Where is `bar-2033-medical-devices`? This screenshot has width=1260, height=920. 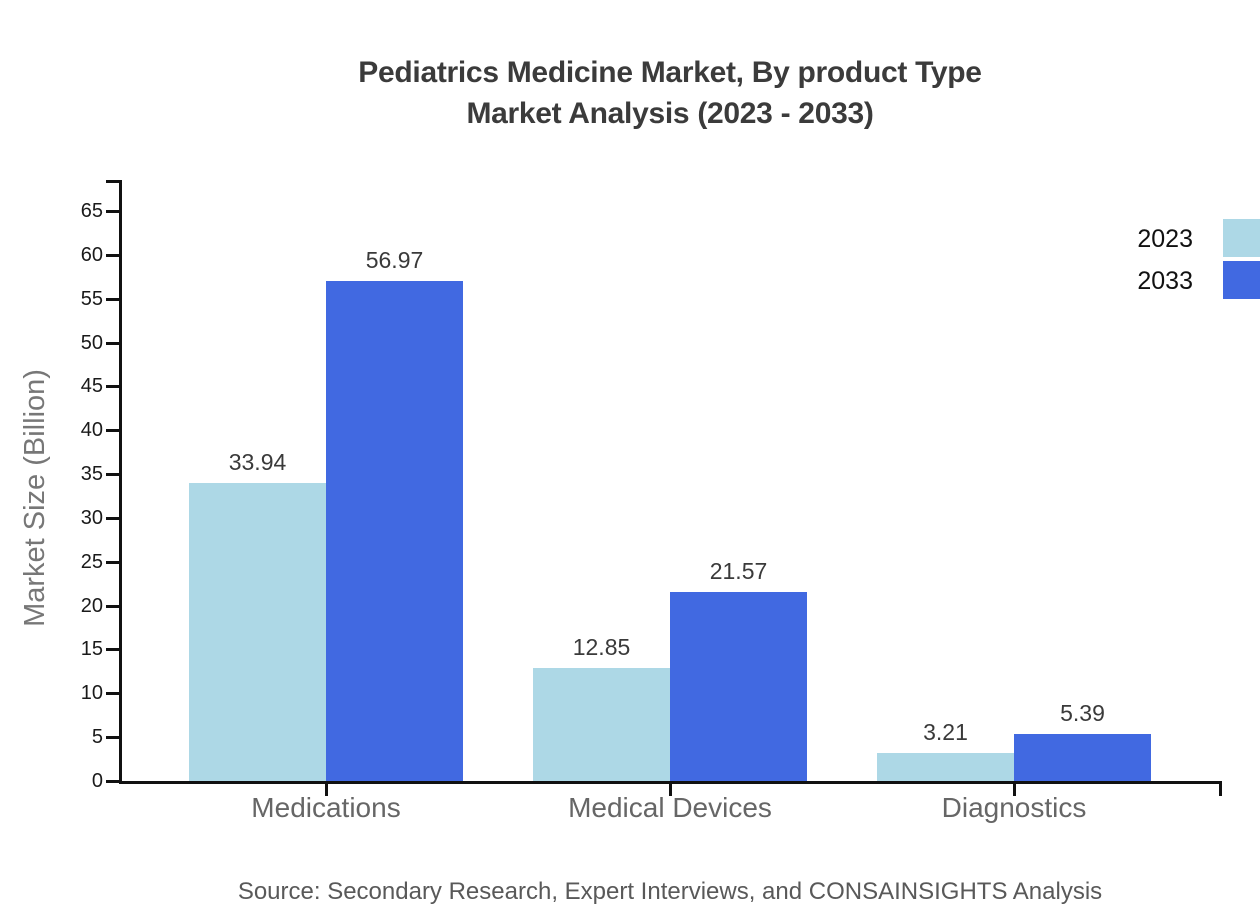 bar-2033-medical-devices is located at coordinates (738, 686).